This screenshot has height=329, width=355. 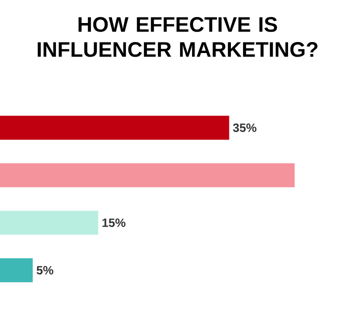 What do you see at coordinates (114, 222) in the screenshot?
I see `data-label: 15%` at bounding box center [114, 222].